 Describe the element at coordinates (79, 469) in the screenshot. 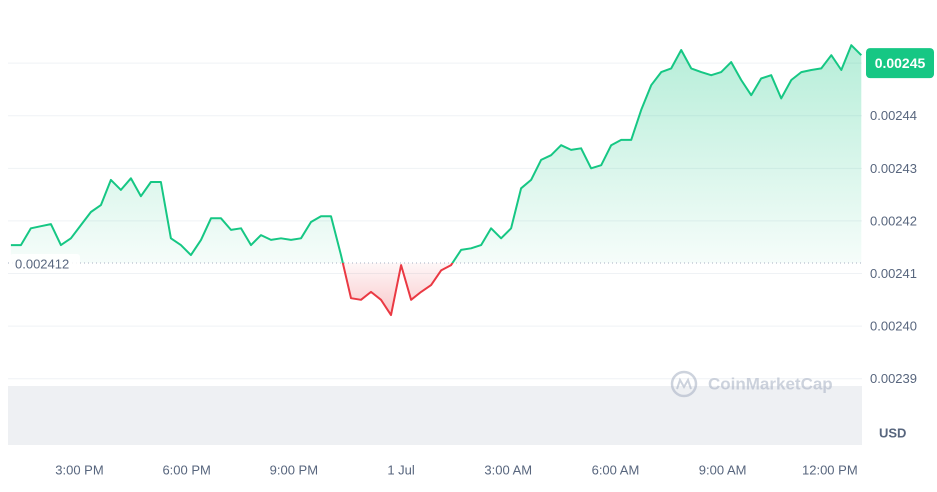

I see `x-tick-label: 3:00 PM` at that location.